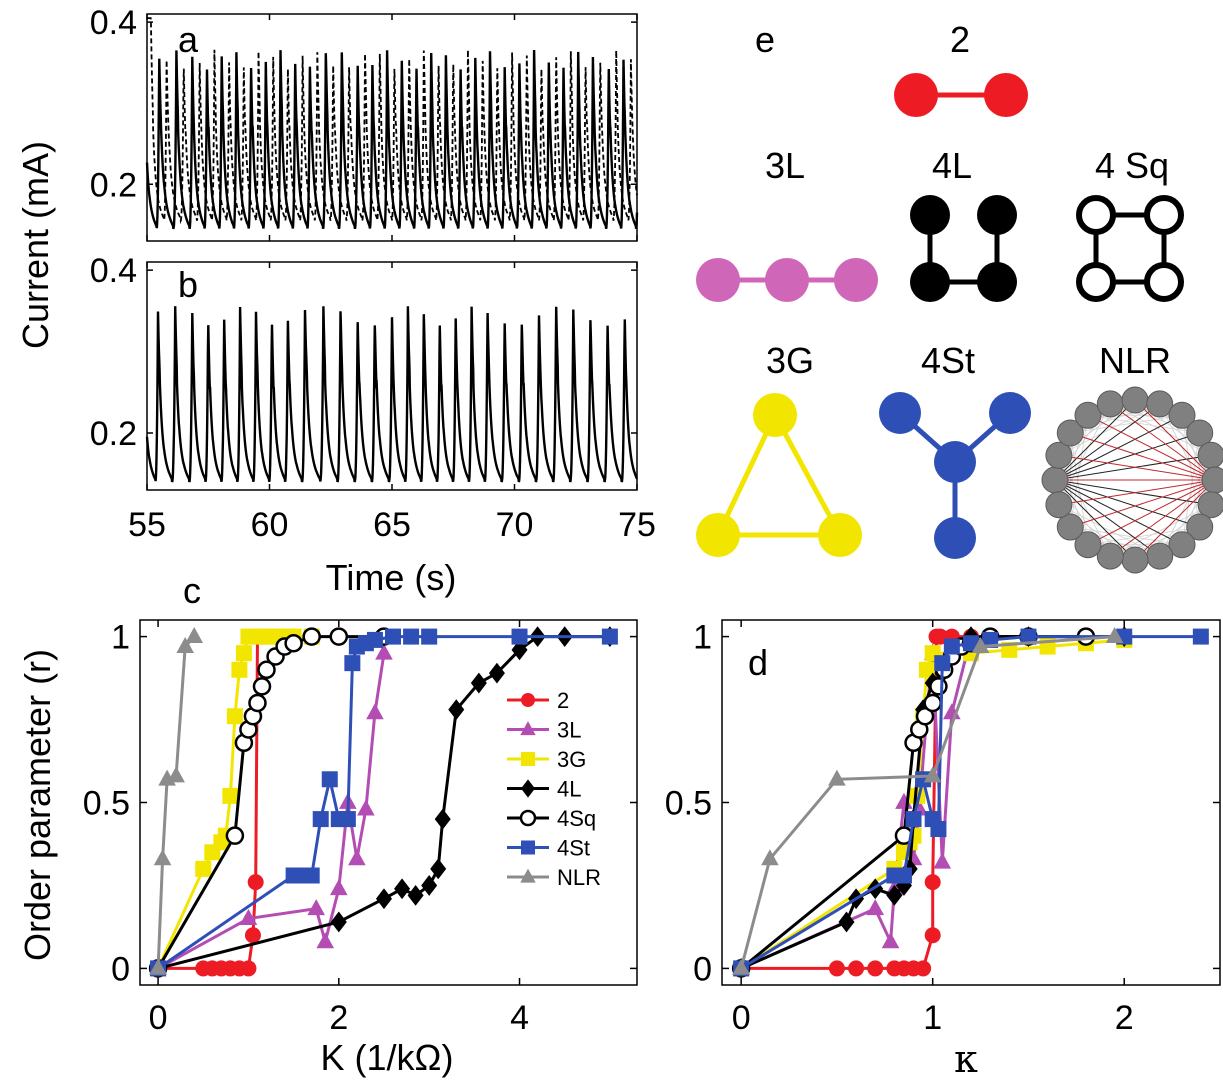  Describe the element at coordinates (916, 95) in the screenshot. I see `network-2-node` at that location.